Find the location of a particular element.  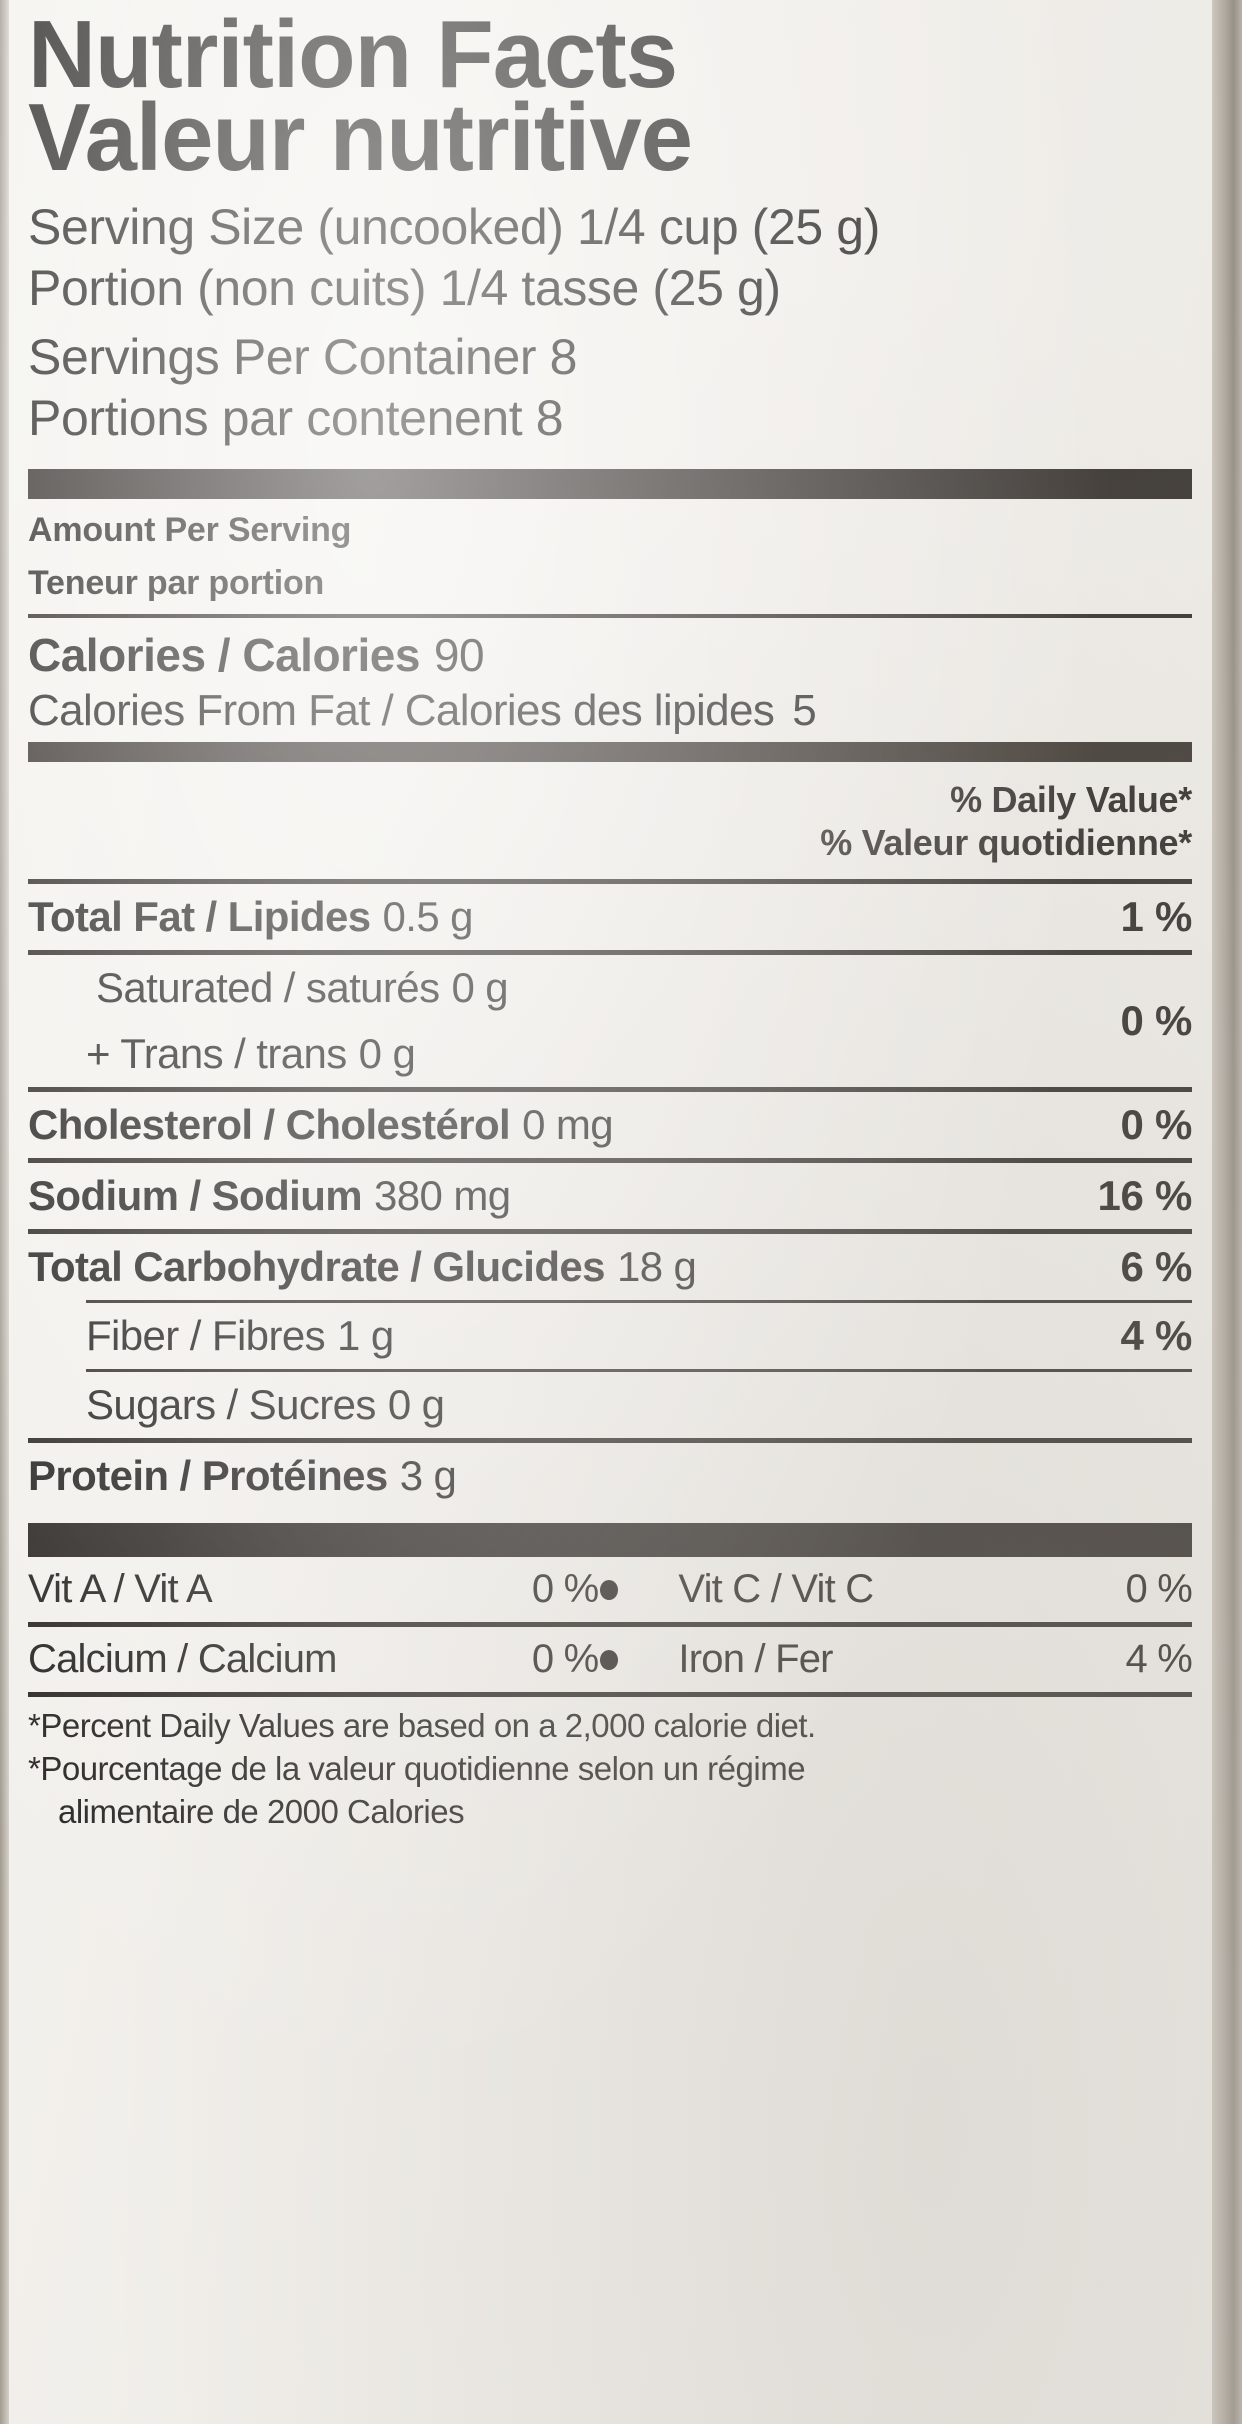

fiber-dv: 4 % is located at coordinates (1156, 1336).